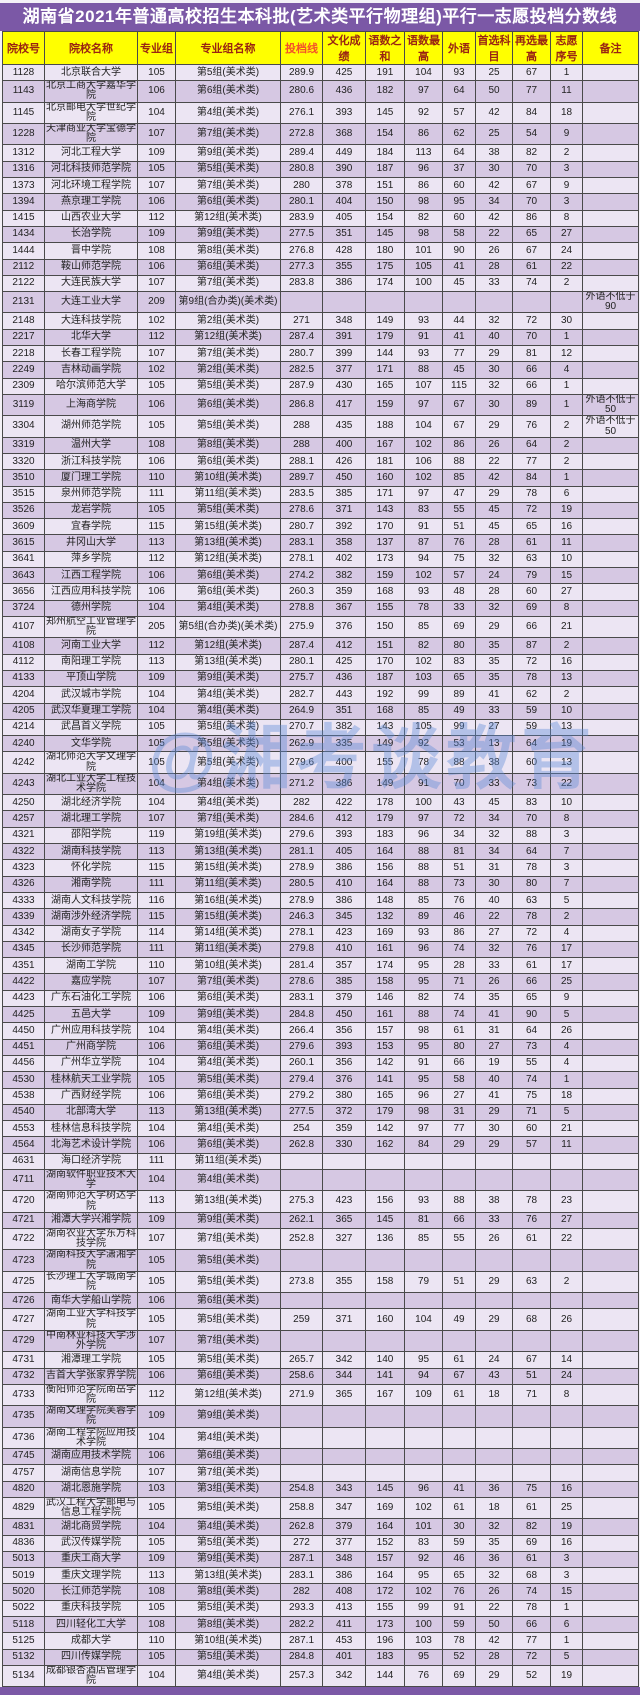 Image resolution: width=640 pixels, height=1695 pixels. Describe the element at coordinates (156, 1456) in the screenshot. I see `cell: 106` at that location.